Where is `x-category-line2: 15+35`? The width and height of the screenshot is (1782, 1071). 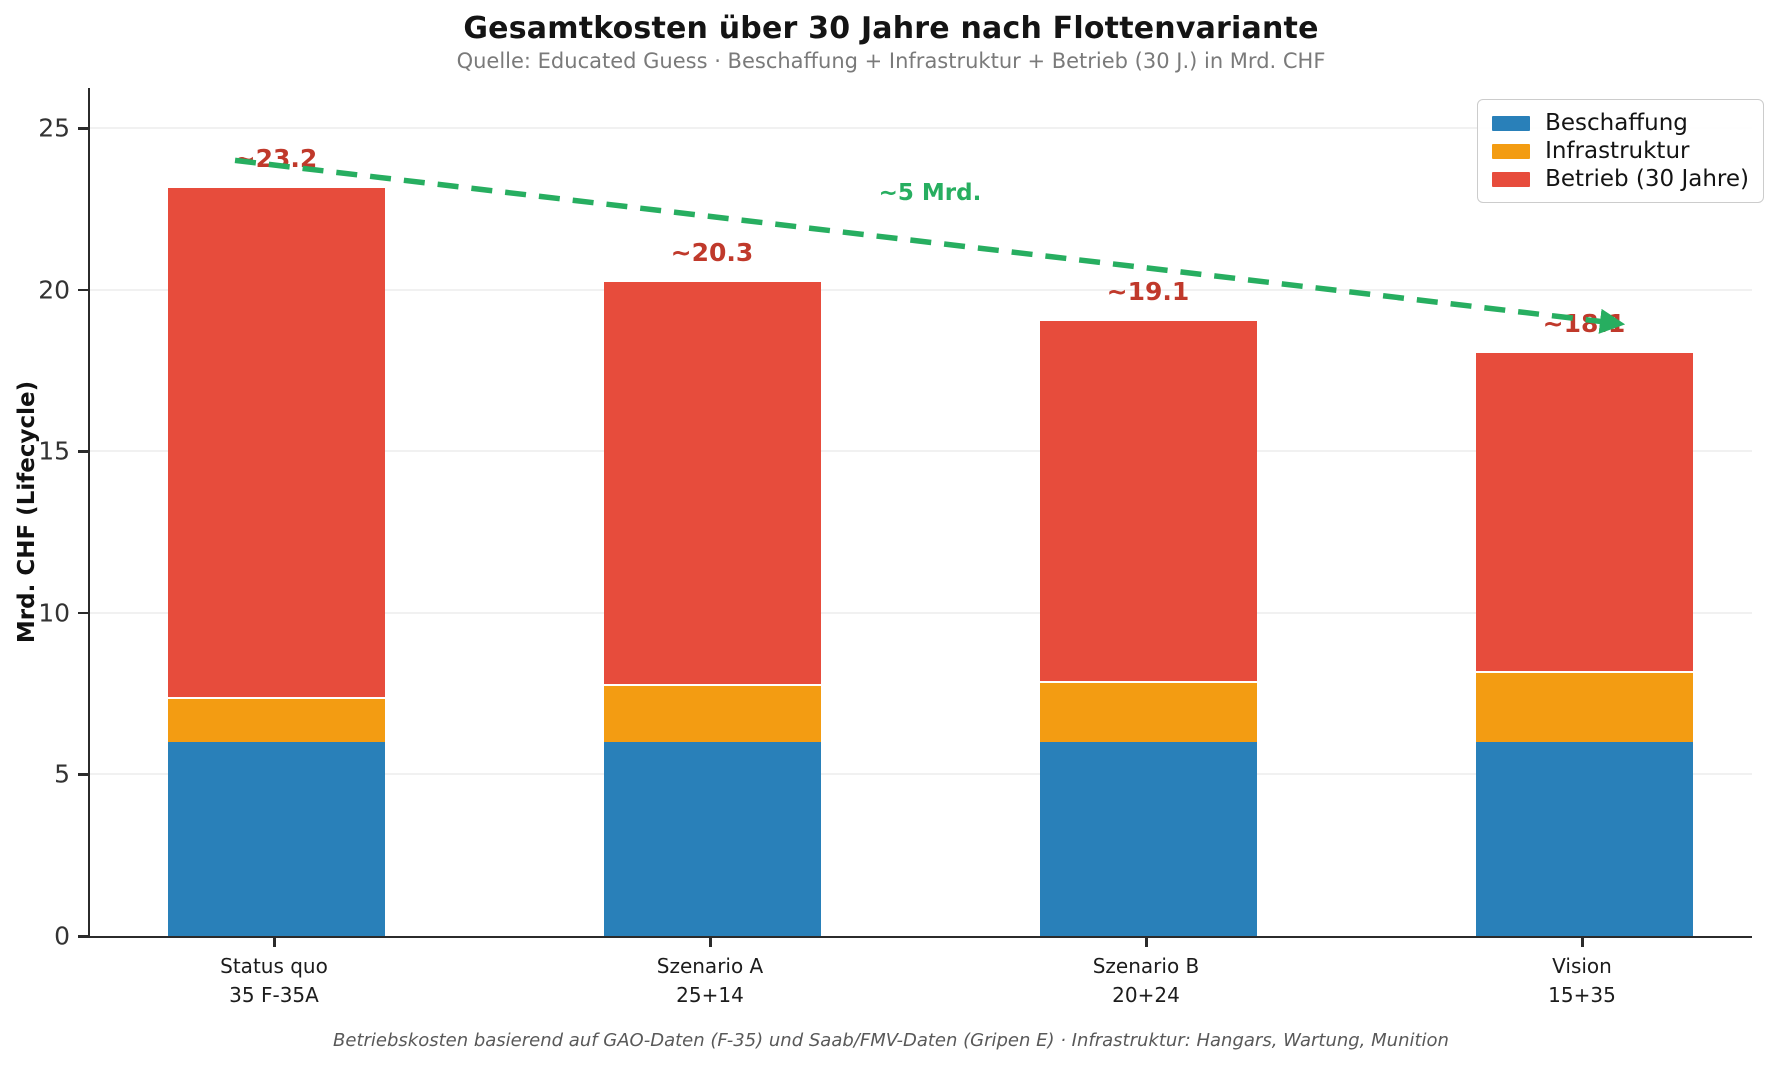
x-category-line2: 15+35 is located at coordinates (1582, 995).